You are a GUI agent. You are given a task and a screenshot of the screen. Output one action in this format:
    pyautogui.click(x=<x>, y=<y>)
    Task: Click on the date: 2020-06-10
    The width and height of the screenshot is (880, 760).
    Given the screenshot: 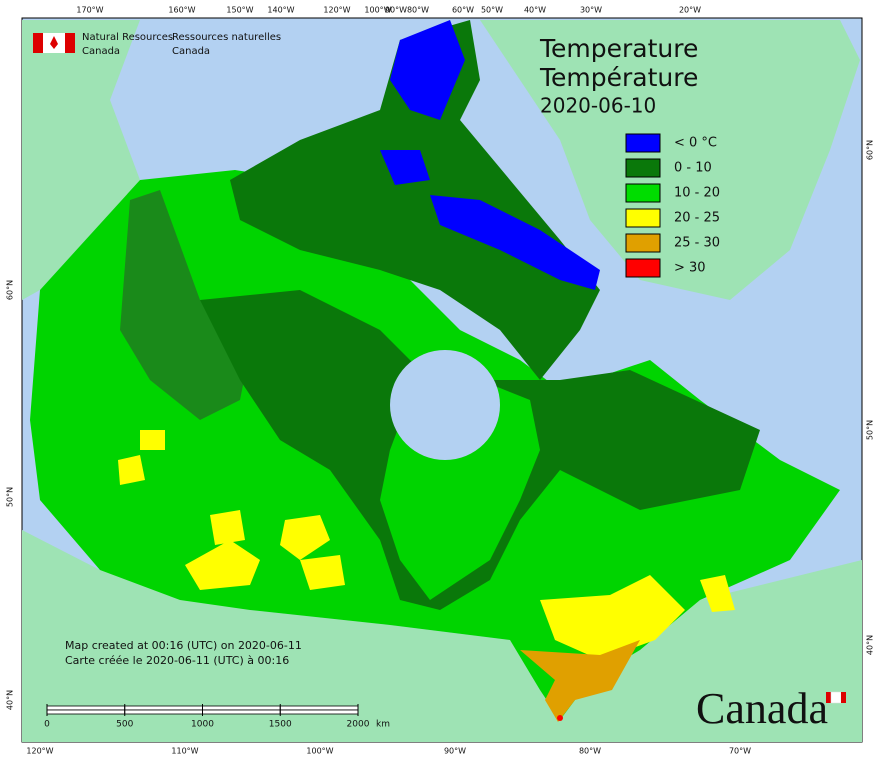 What is the action you would take?
    pyautogui.click(x=598, y=106)
    